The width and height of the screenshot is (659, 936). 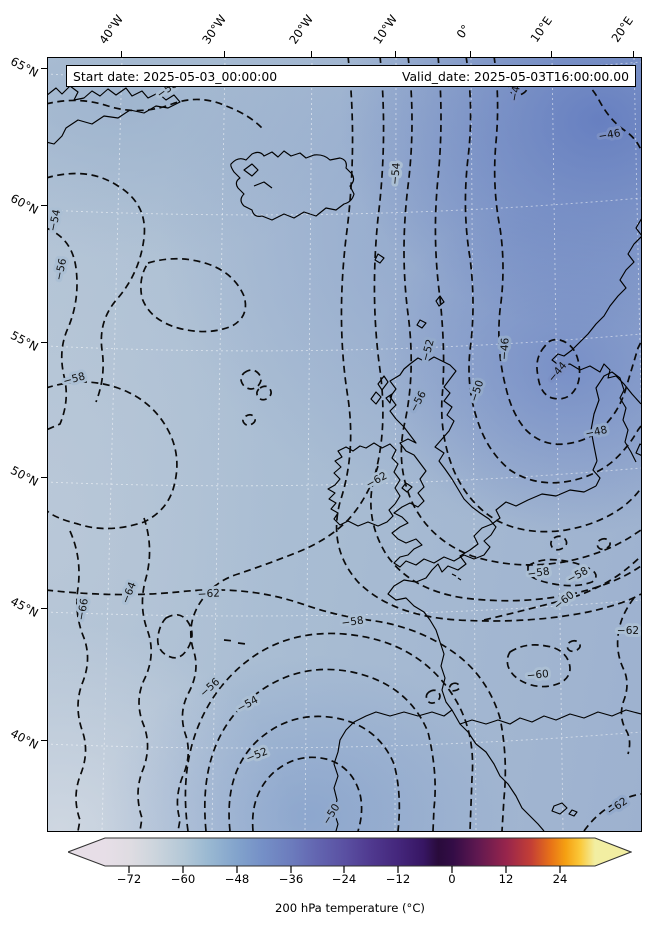 I want to click on lat-label: 55°N, so click(x=24, y=341).